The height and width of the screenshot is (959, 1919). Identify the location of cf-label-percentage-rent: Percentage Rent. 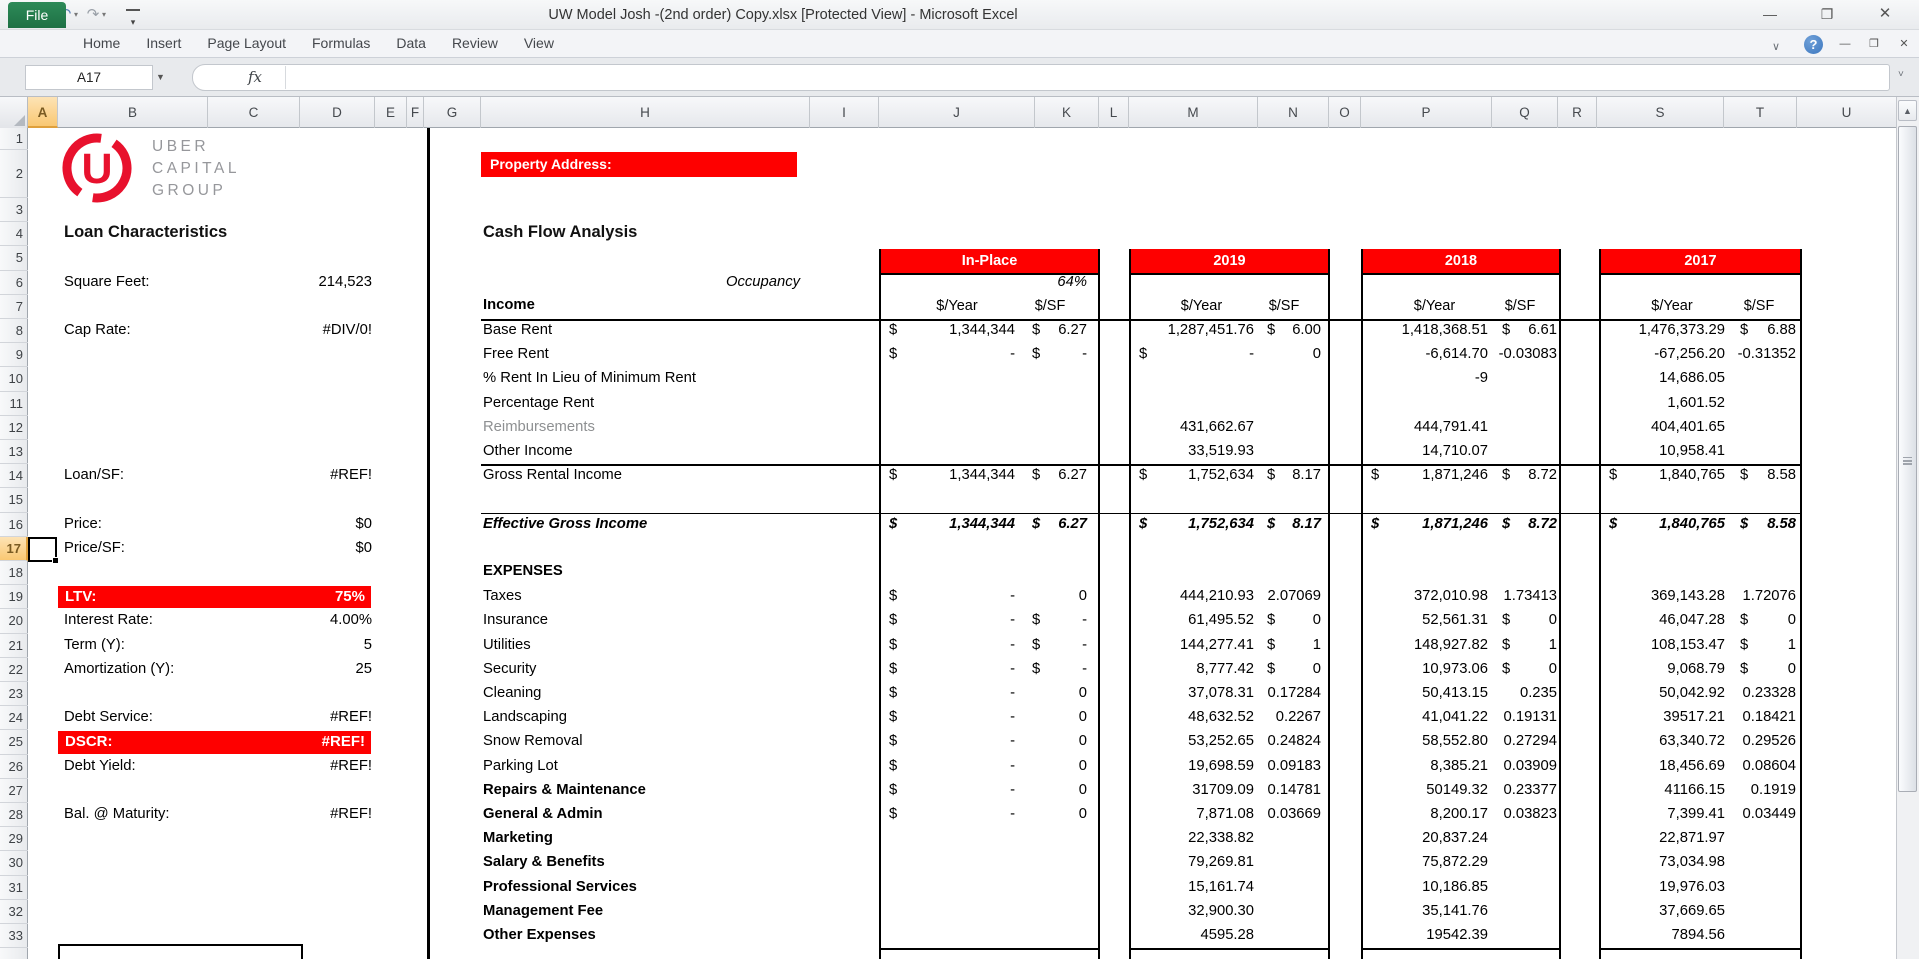
(539, 402).